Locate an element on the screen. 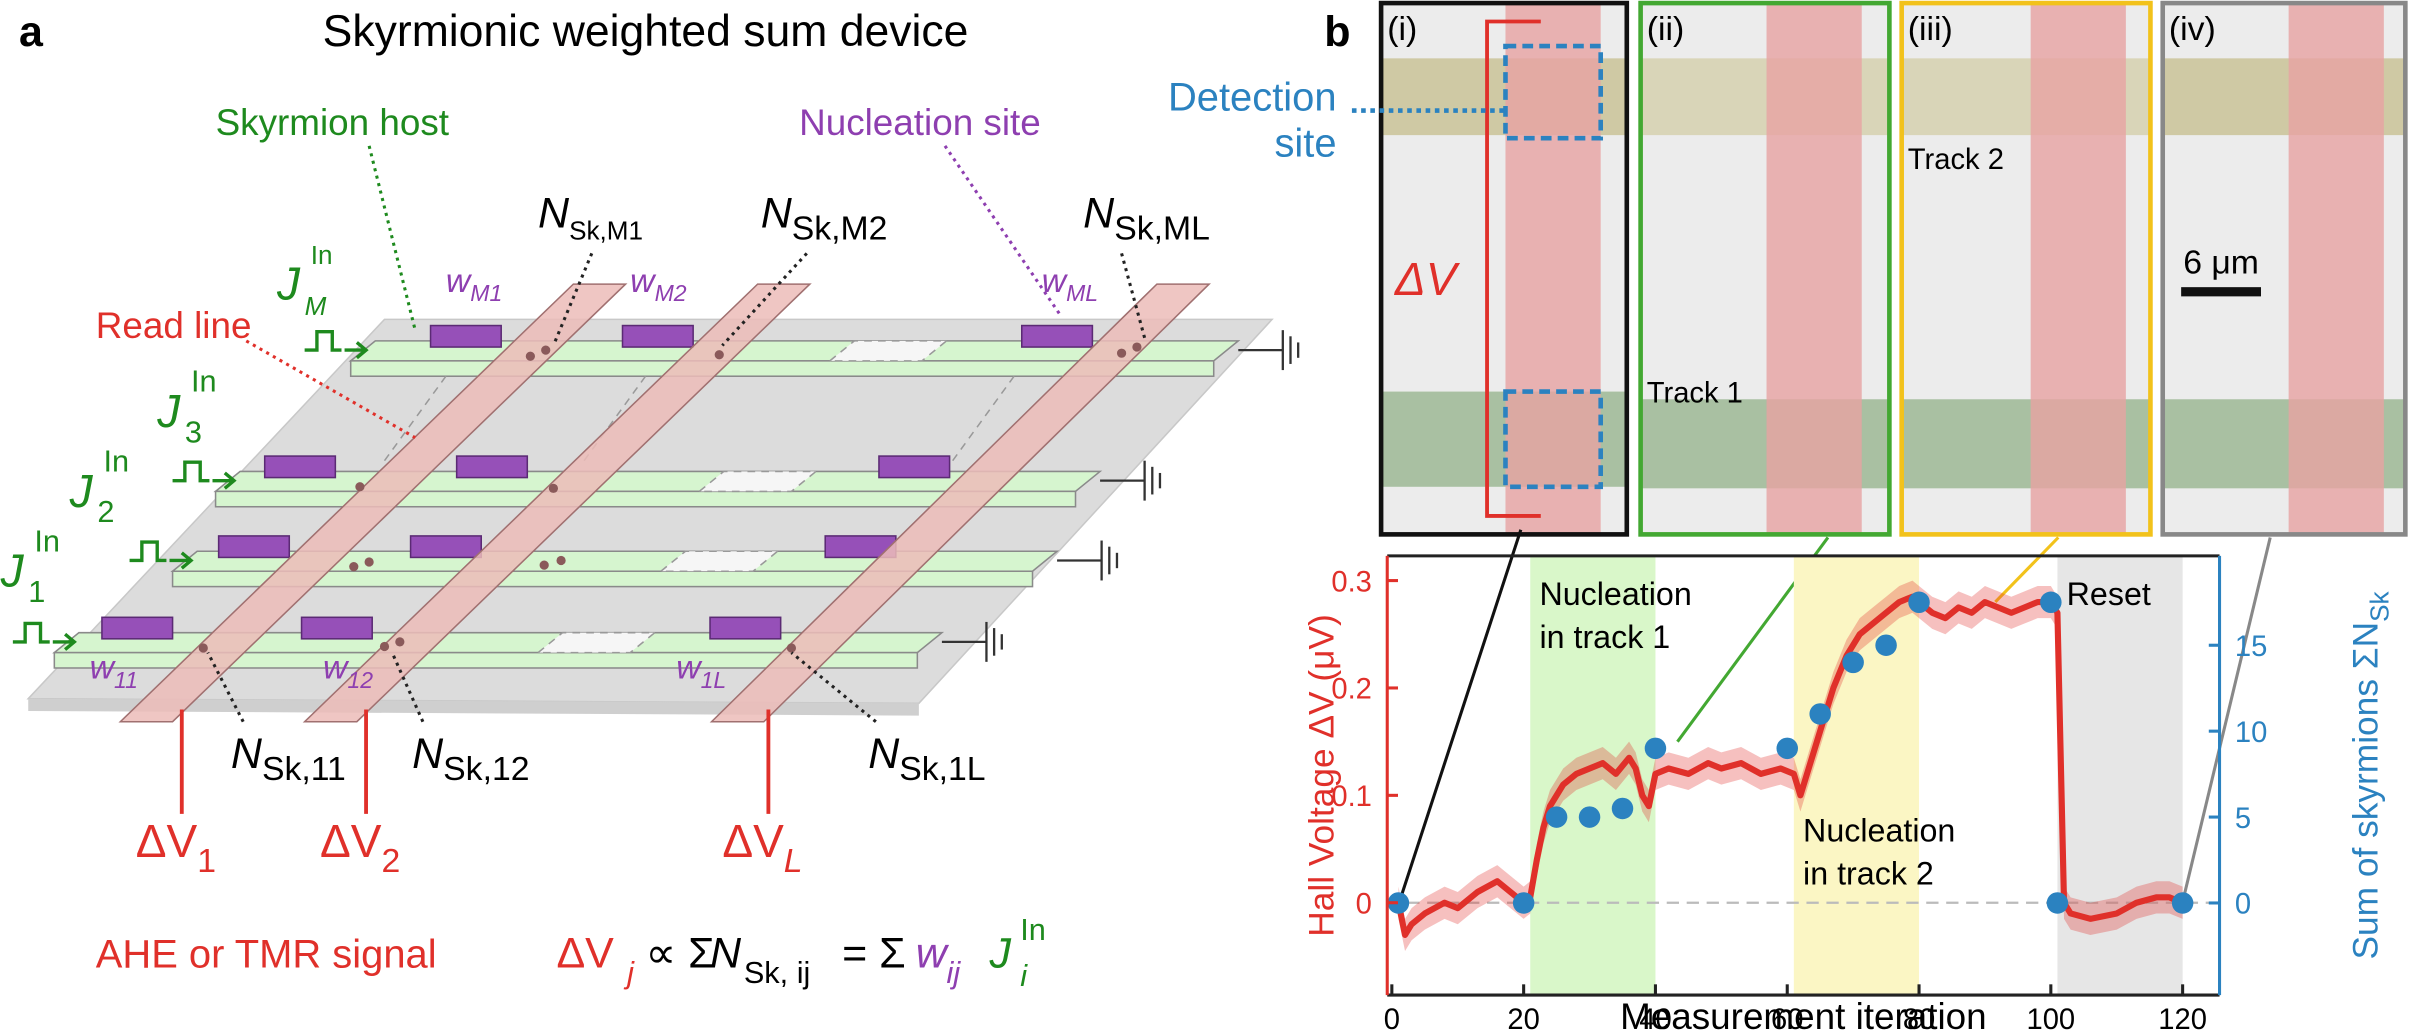 This screenshot has width=2409, height=1035. y-tick-label: 0.1 is located at coordinates (1351, 797).